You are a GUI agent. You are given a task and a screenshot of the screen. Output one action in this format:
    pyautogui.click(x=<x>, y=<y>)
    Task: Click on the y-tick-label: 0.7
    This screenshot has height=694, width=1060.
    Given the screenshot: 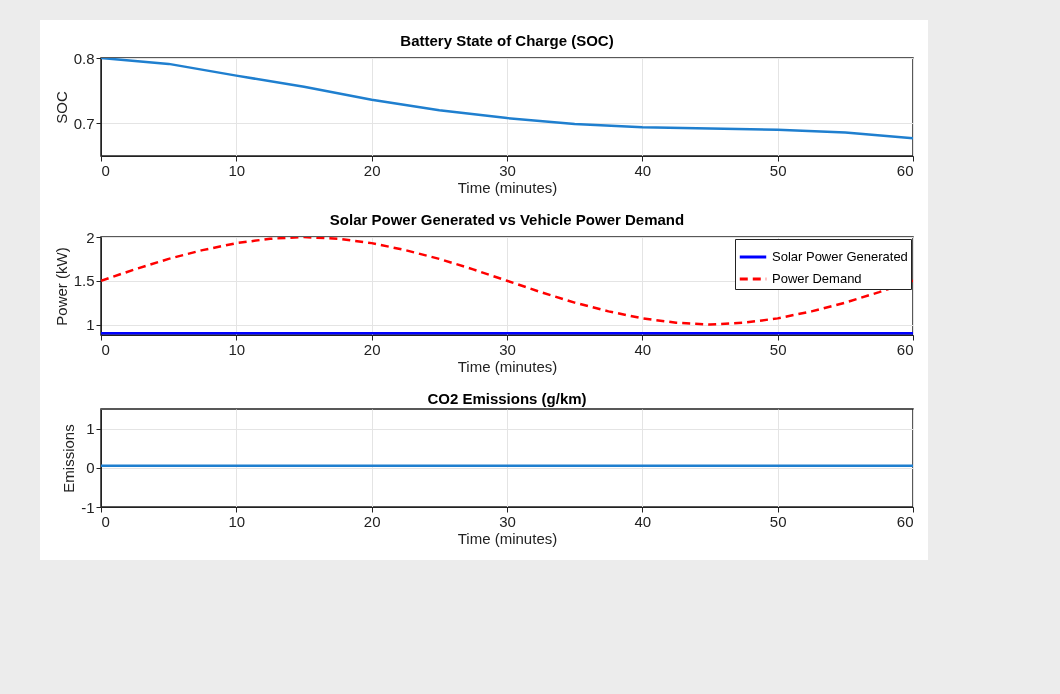 What is the action you would take?
    pyautogui.click(x=84, y=123)
    